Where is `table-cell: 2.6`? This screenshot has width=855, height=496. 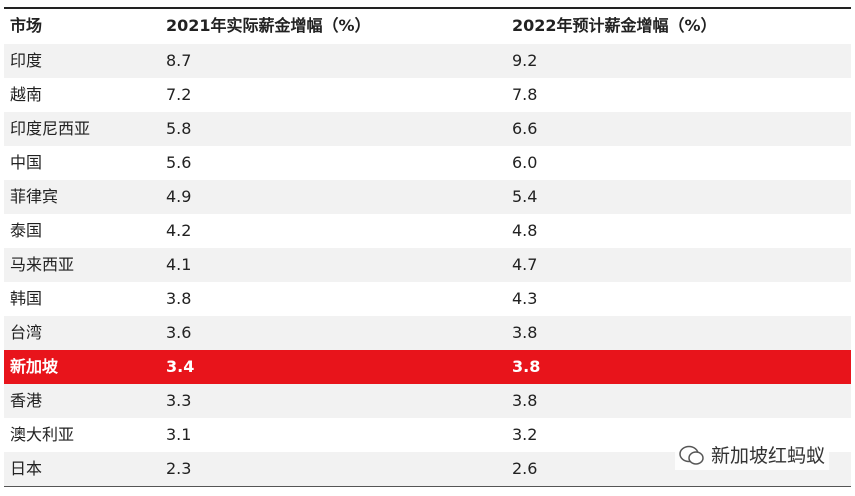 table-cell: 2.6 is located at coordinates (525, 468).